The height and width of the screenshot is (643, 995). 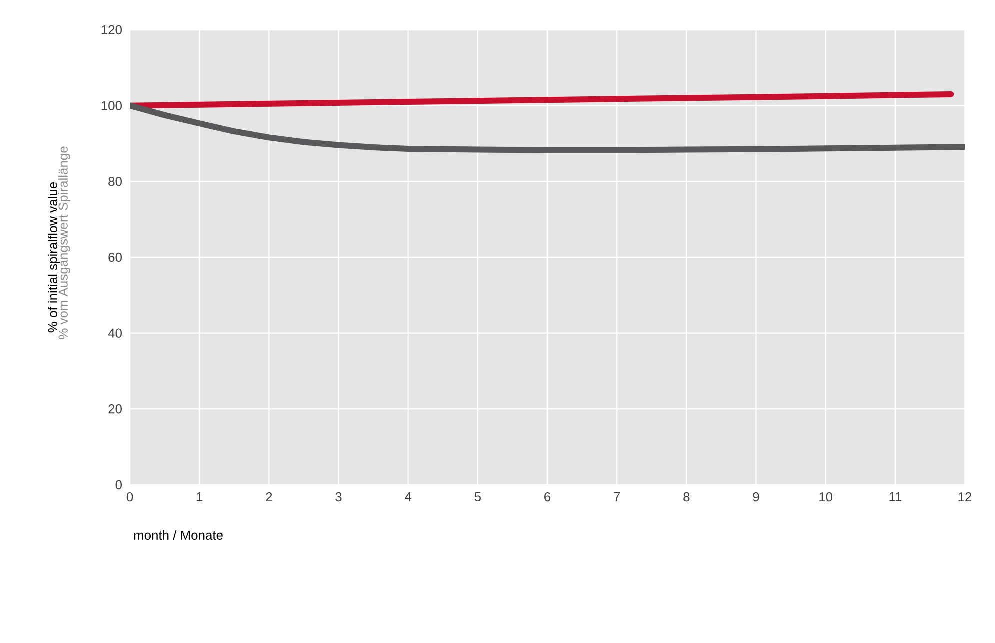 I want to click on x-tick-label: 2, so click(x=269, y=497).